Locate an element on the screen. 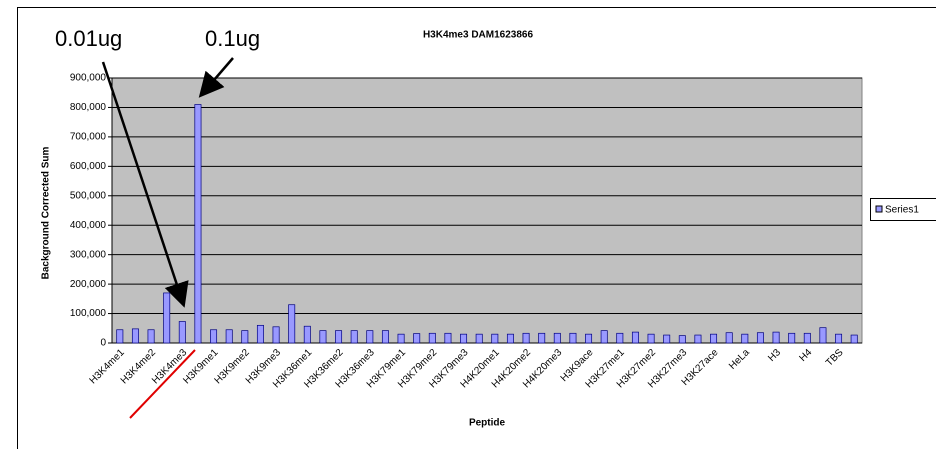 This screenshot has height=449, width=936. y-tick-label: 0 is located at coordinates (103, 343).